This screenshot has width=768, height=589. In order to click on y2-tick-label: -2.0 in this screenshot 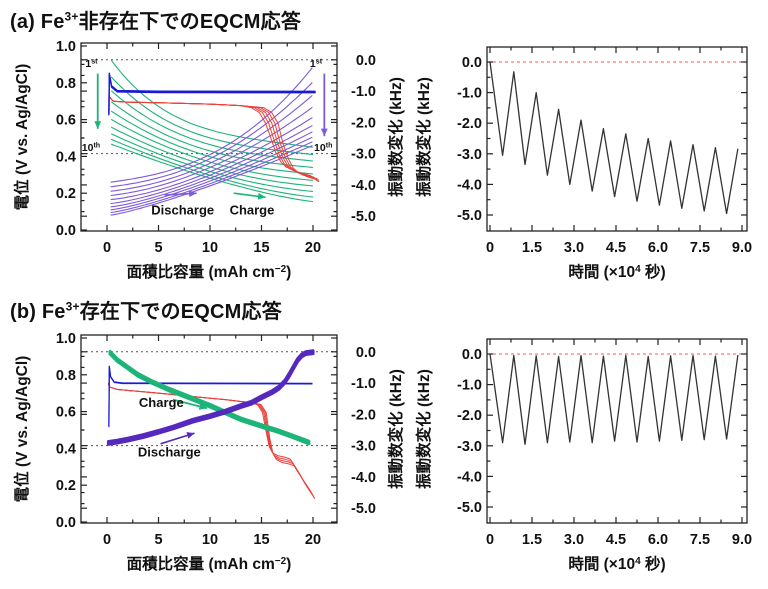, I will do `click(363, 123)`.